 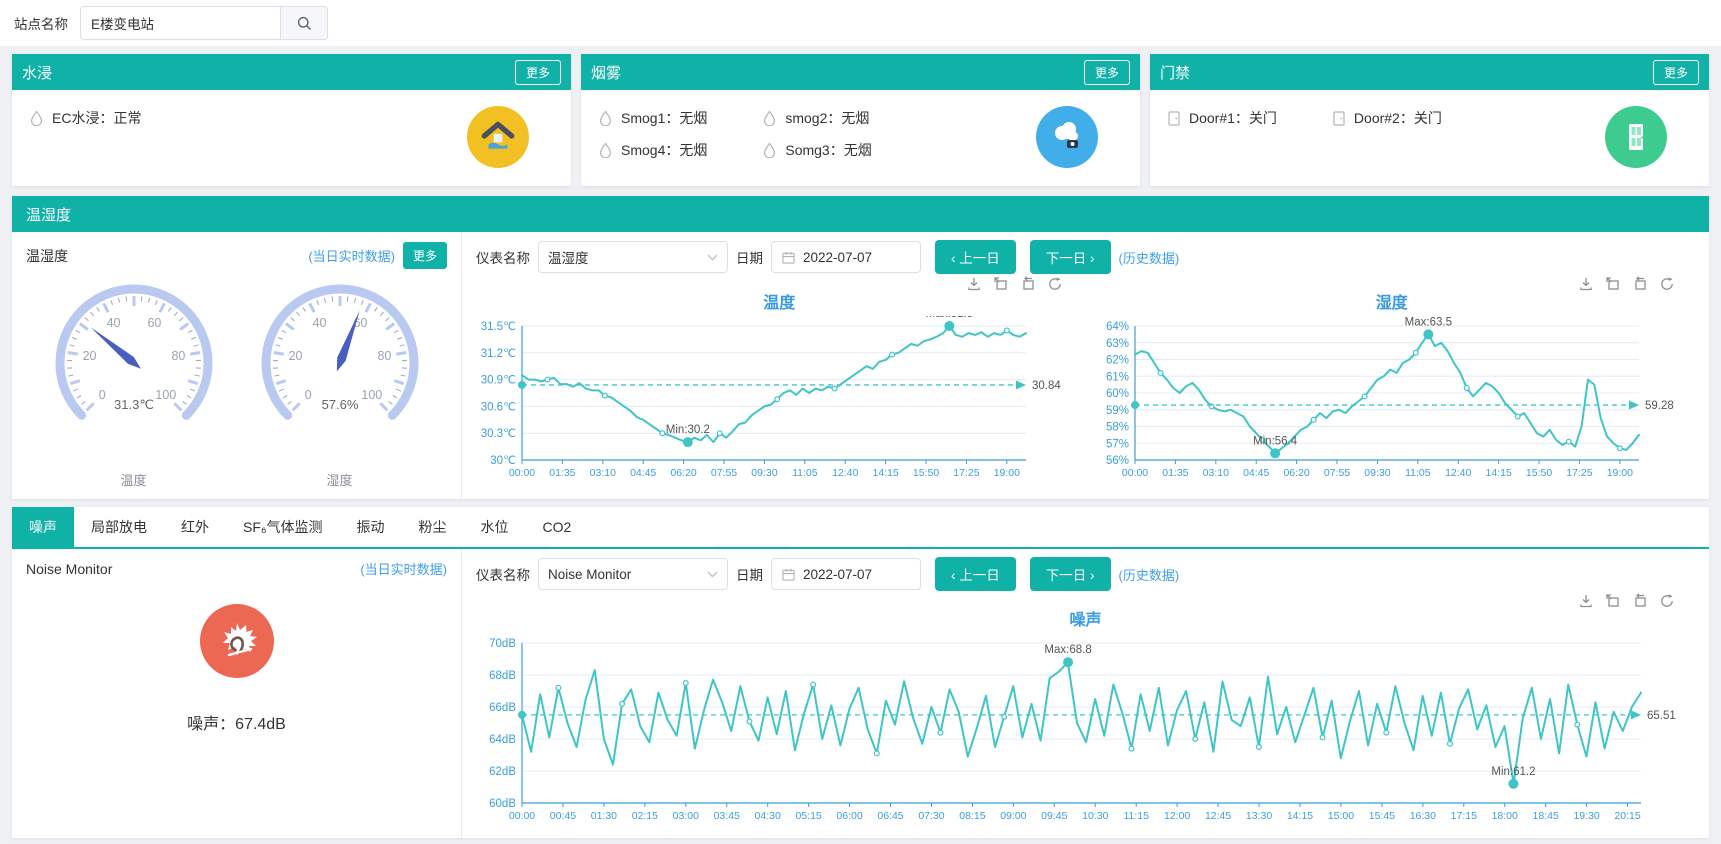 I want to click on noise-meter-select: Noise Monitor, so click(x=633, y=574).